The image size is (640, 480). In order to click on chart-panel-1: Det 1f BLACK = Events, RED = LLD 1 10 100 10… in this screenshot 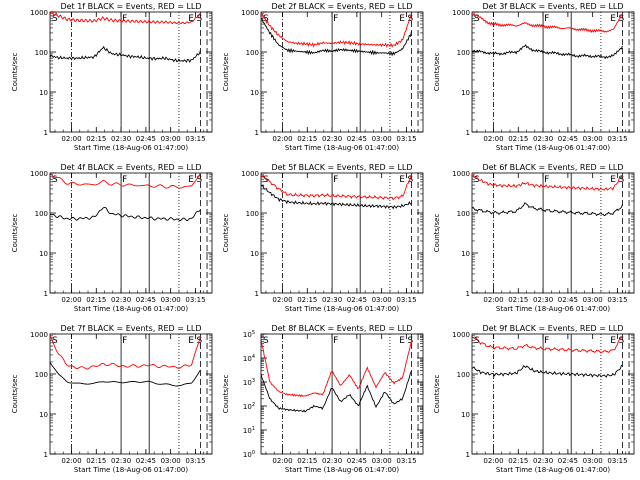, I will do `click(112, 77)`.